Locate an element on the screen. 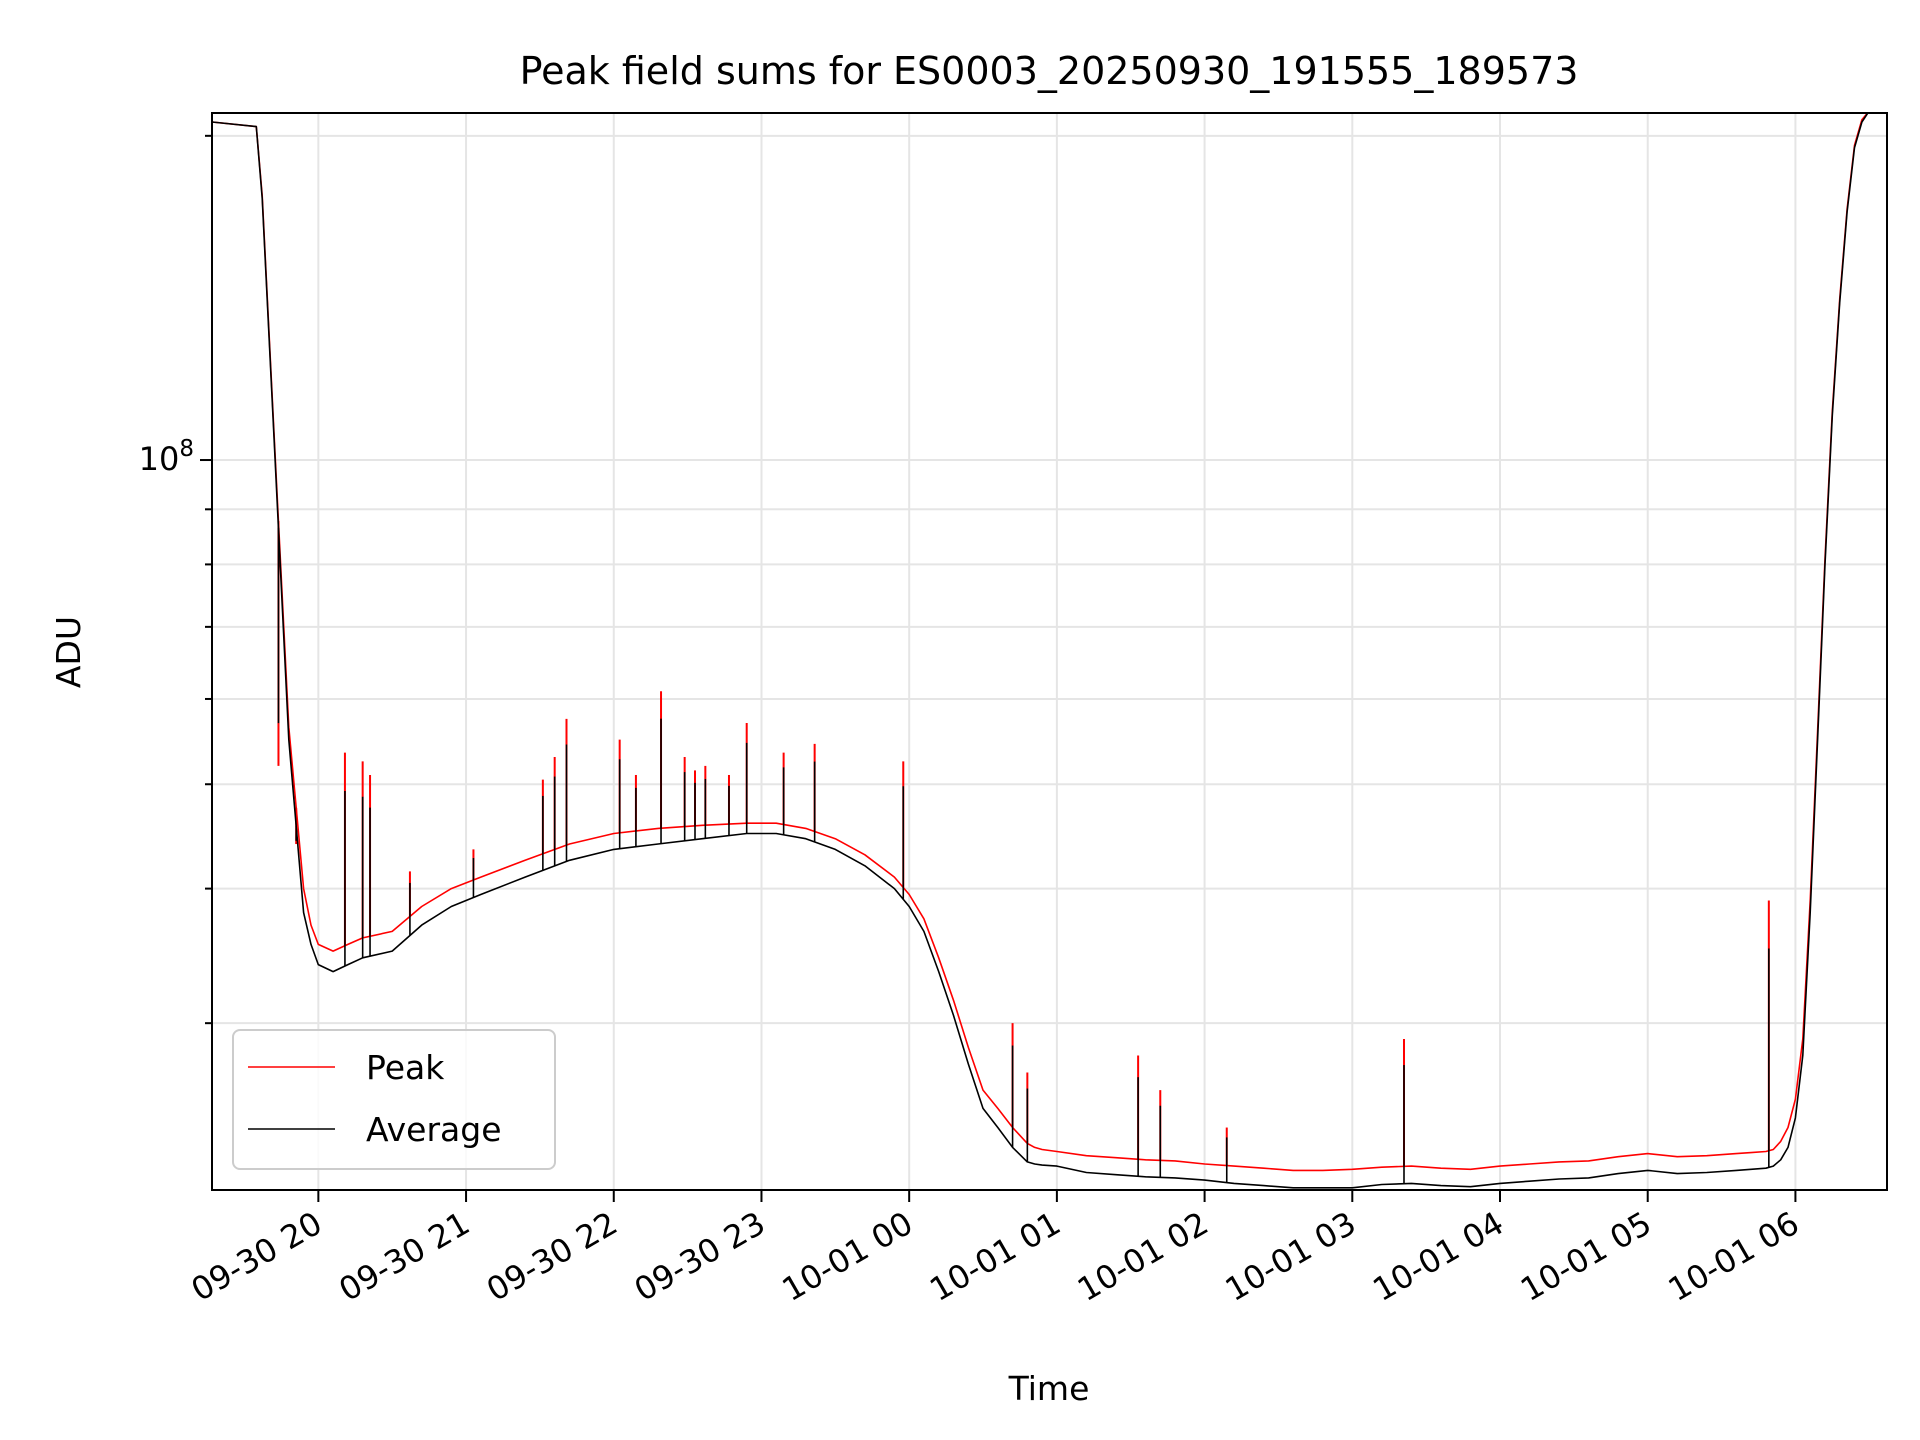  legend-label-peak: Peak is located at coordinates (405, 1067).